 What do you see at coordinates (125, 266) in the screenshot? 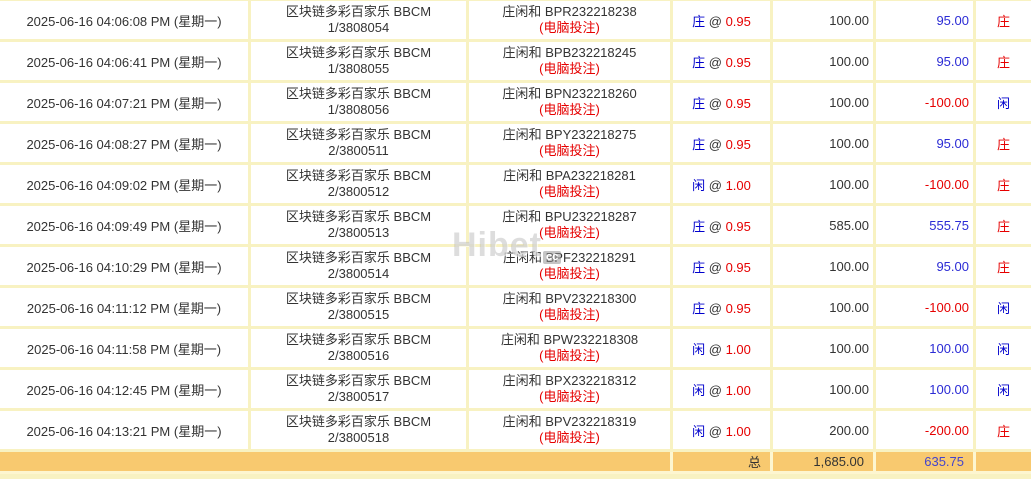
I see `bet-time: 2025-06-16 04:10:29 PM (星期一)` at bounding box center [125, 266].